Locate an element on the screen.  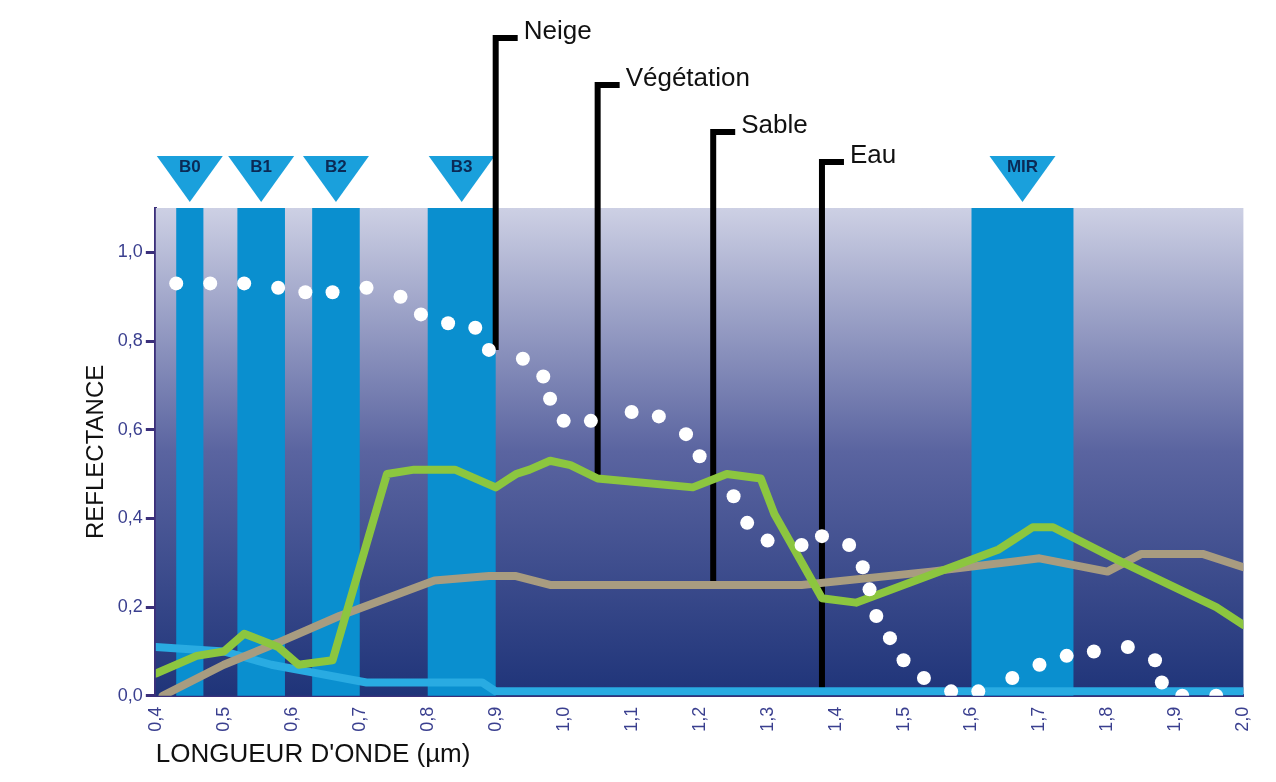
band-label: B0 is located at coordinates (189, 166).